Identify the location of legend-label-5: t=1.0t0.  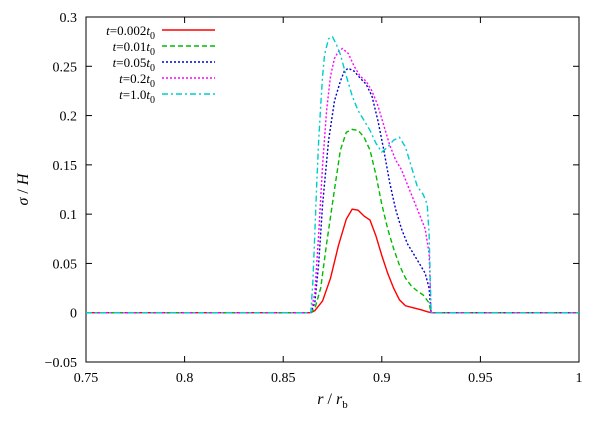
(137, 96).